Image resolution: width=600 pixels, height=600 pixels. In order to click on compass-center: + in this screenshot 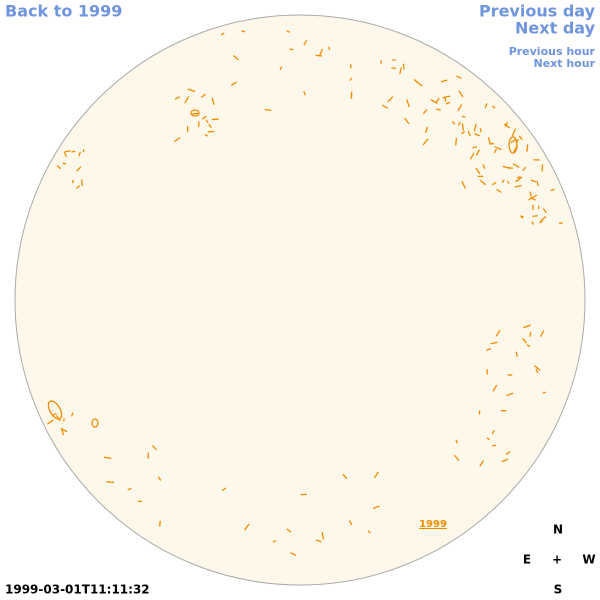, I will do `click(557, 560)`.